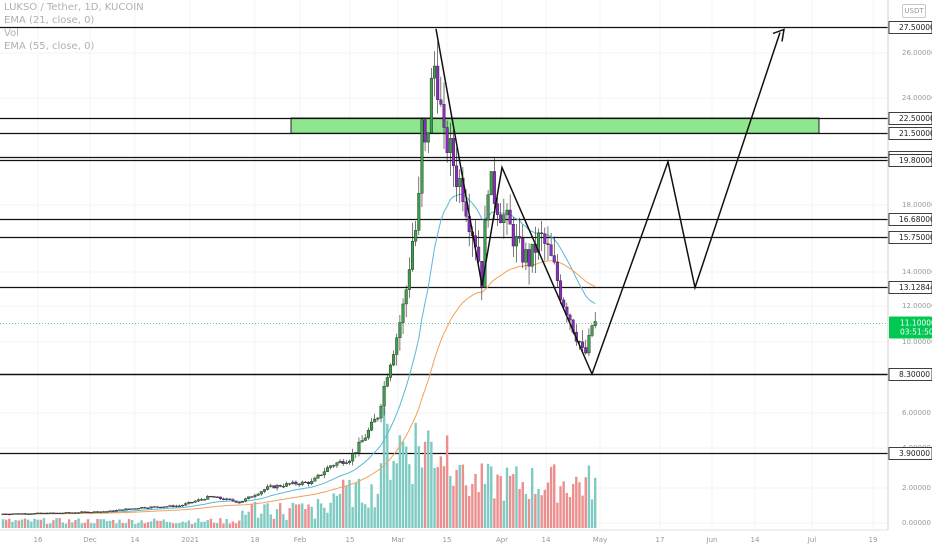 This screenshot has width=932, height=550. What do you see at coordinates (300, 540) in the screenshot?
I see `time-tick-label: Feb` at bounding box center [300, 540].